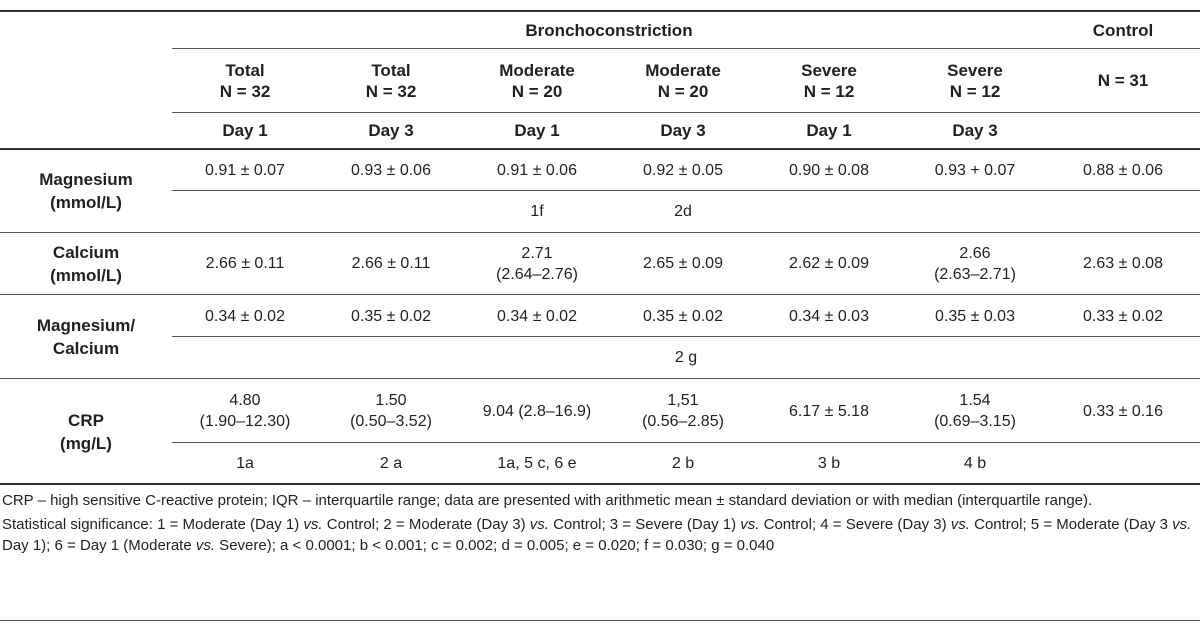 This screenshot has height=630, width=1200. I want to click on table-cell: 1.54 (0.69–3.15), so click(975, 411).